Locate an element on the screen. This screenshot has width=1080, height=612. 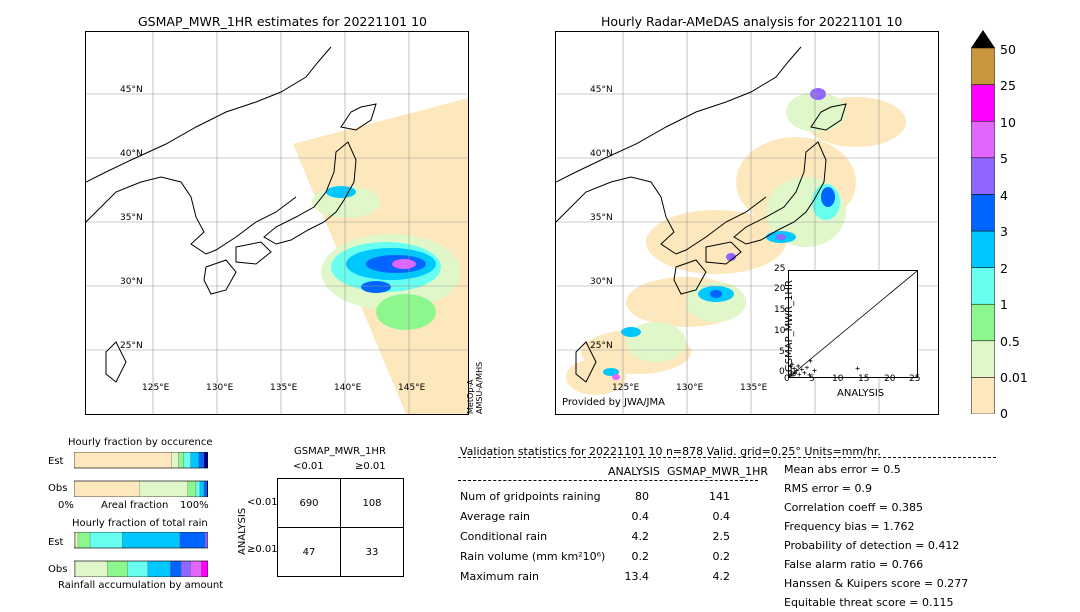
scatter-plot is located at coordinates (852, 324).